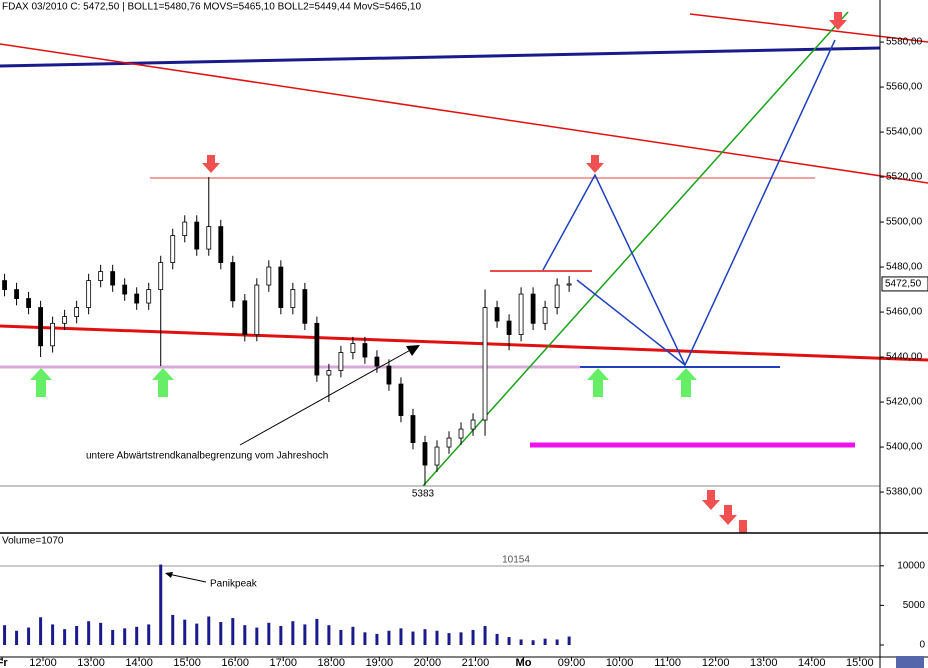 The width and height of the screenshot is (928, 668). What do you see at coordinates (440, 57) in the screenshot?
I see `trend-line-blue` at bounding box center [440, 57].